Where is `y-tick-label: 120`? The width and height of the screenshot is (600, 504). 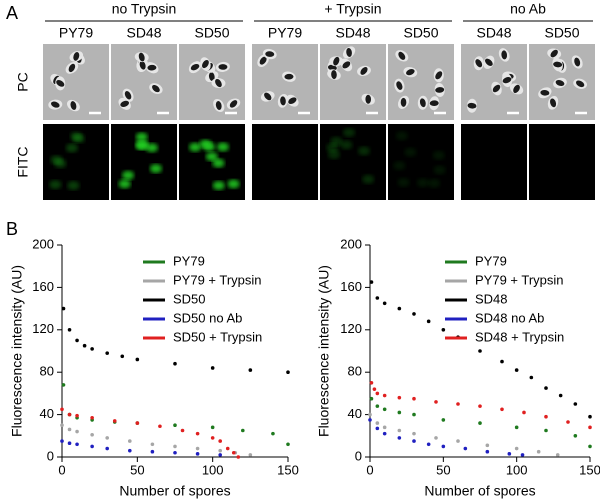 y-tick-label: 120 is located at coordinates (43, 328).